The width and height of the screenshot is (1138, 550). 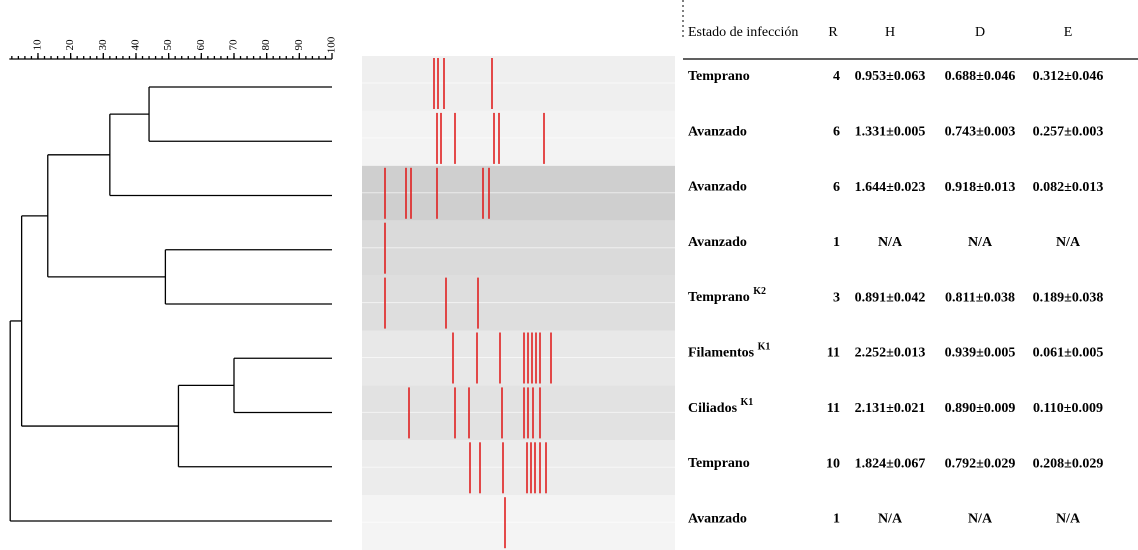 What do you see at coordinates (833, 463) in the screenshot?
I see `table-cell: 10` at bounding box center [833, 463].